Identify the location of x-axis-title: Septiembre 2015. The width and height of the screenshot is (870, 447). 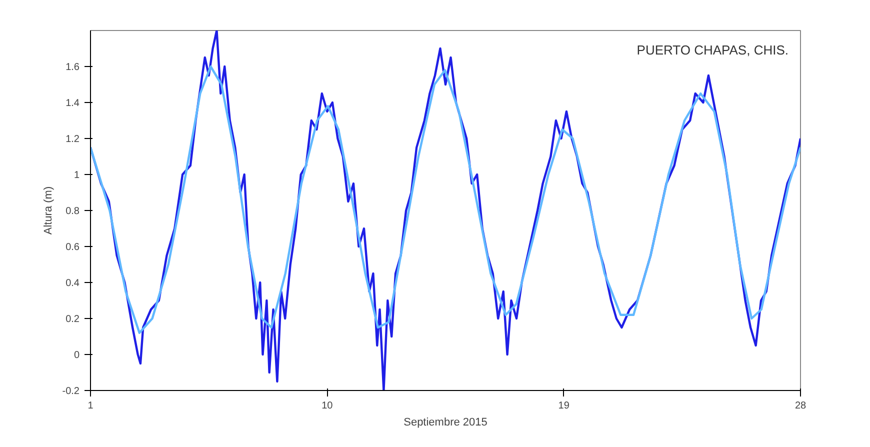
(446, 422).